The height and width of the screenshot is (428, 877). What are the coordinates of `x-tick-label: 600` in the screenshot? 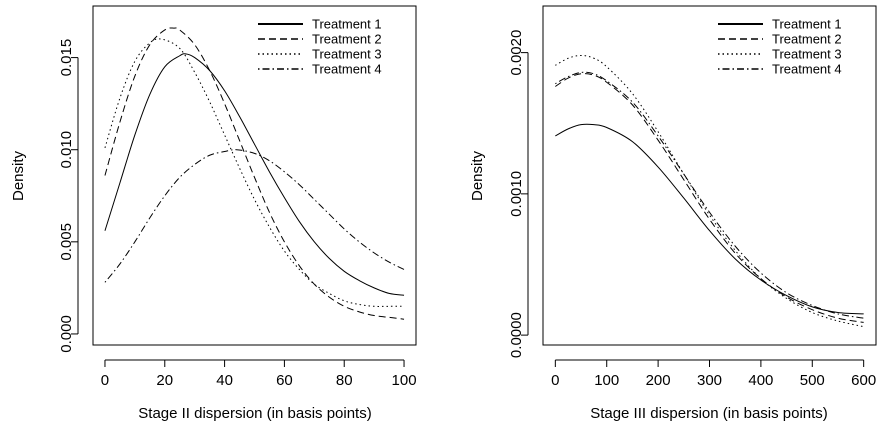 It's located at (863, 380).